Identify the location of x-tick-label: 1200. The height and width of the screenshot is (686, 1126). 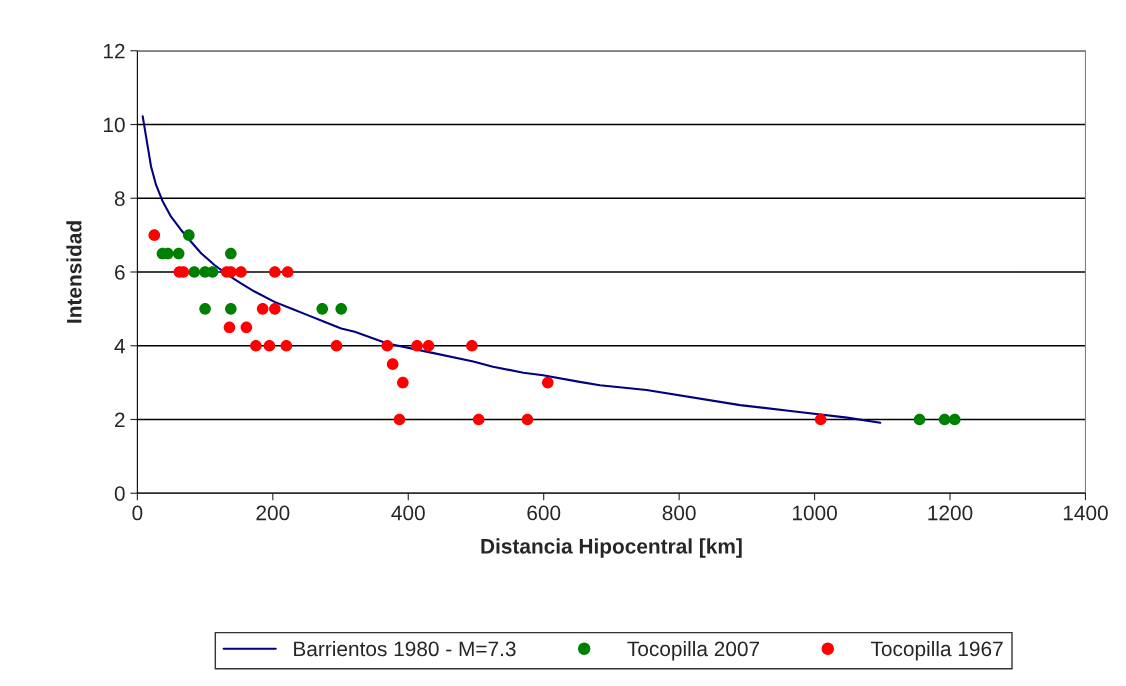
(950, 513).